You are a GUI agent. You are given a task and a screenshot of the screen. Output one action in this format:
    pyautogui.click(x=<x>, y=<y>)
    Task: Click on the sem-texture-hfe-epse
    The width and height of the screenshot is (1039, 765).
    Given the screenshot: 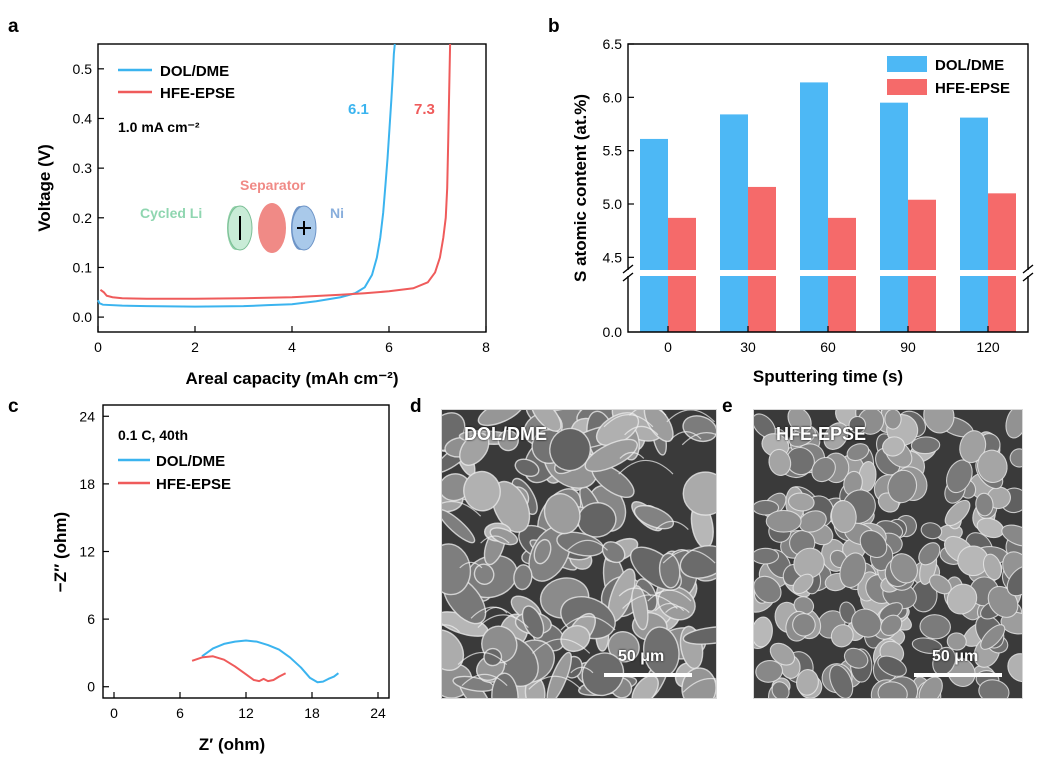 What is the action you would take?
    pyautogui.click(x=888, y=554)
    